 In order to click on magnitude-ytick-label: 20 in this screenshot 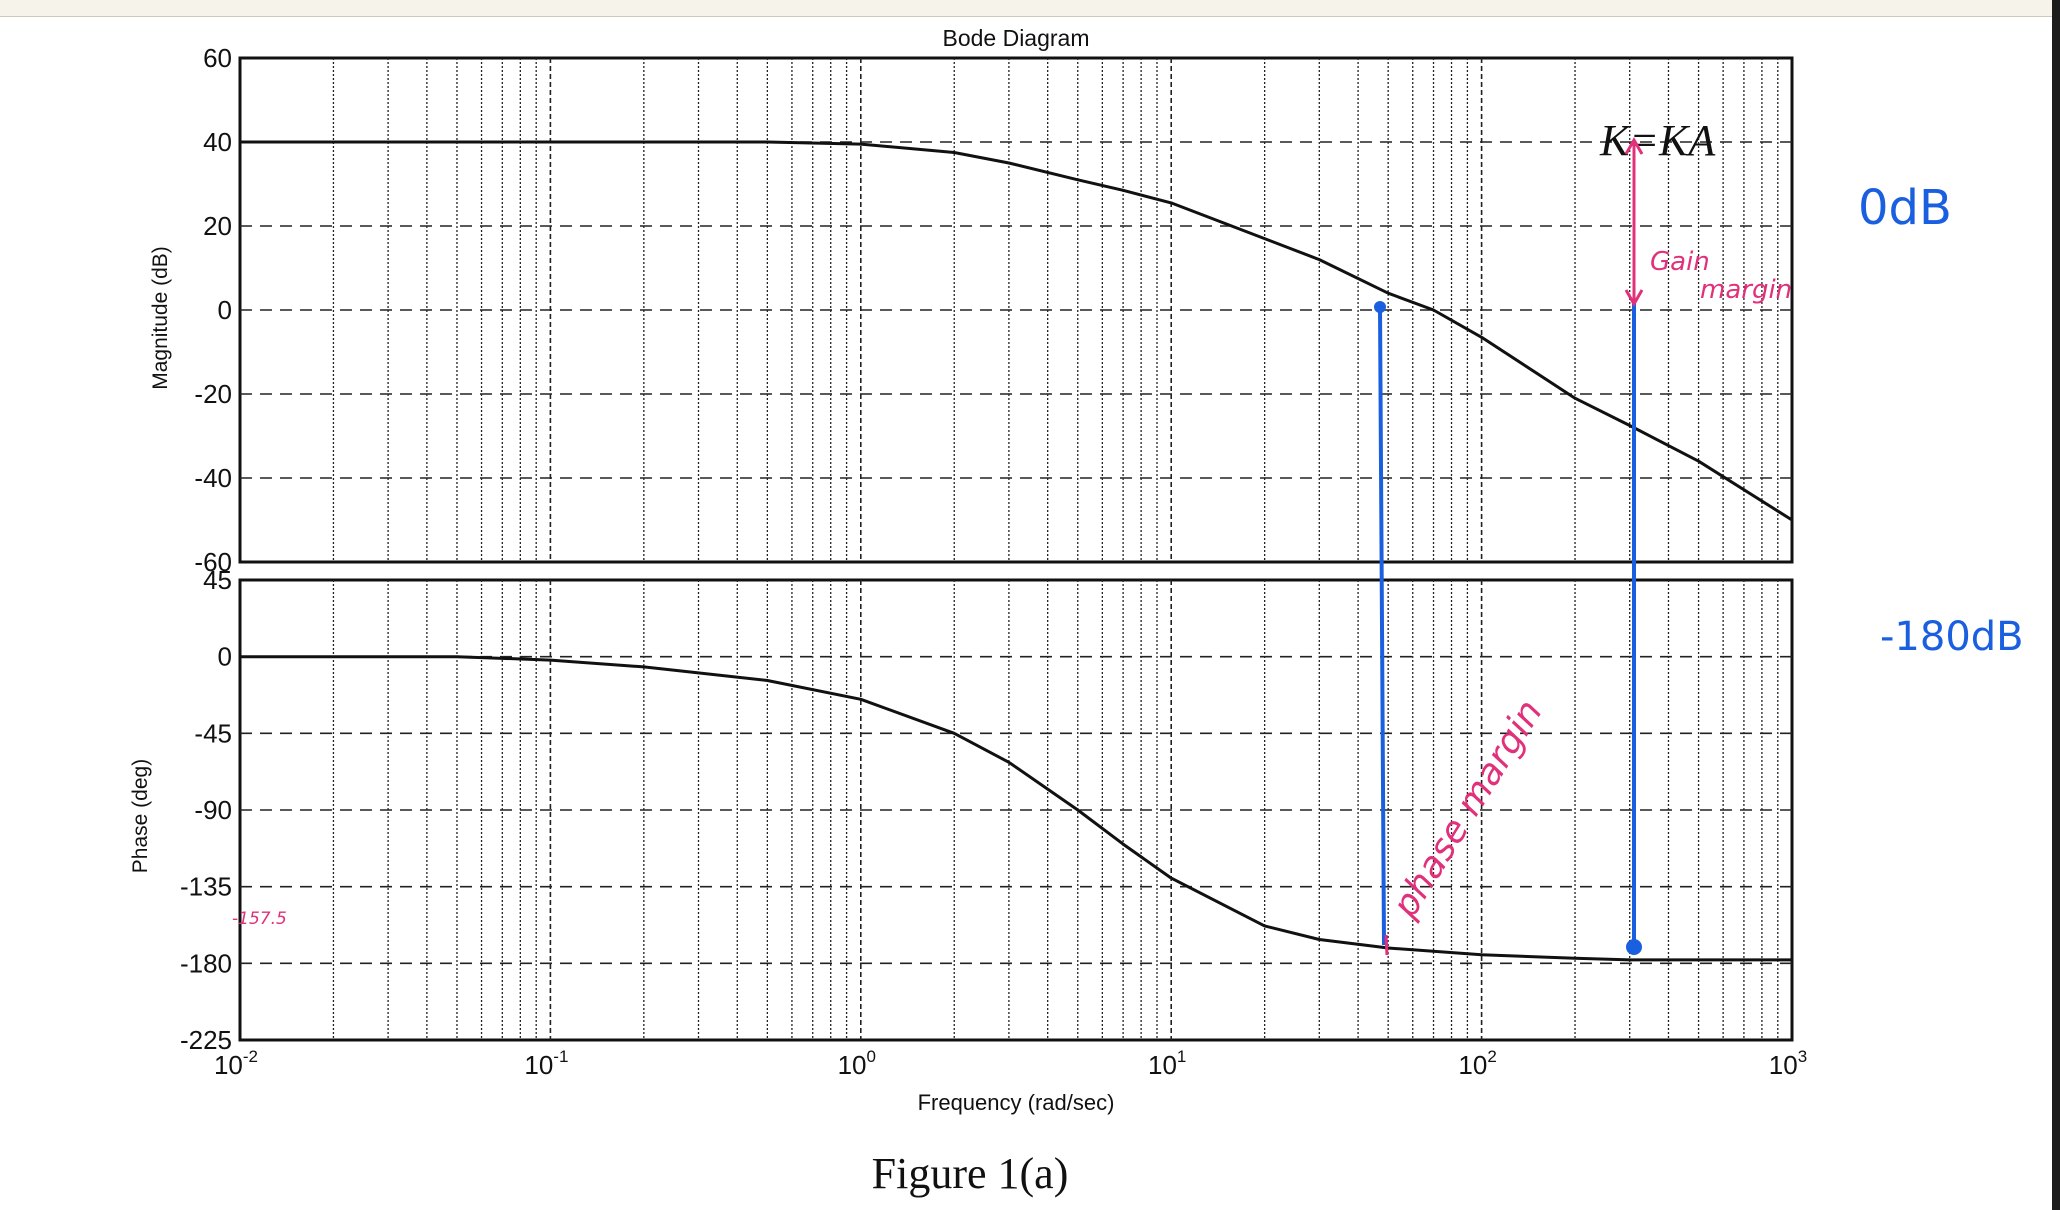, I will do `click(217, 226)`.